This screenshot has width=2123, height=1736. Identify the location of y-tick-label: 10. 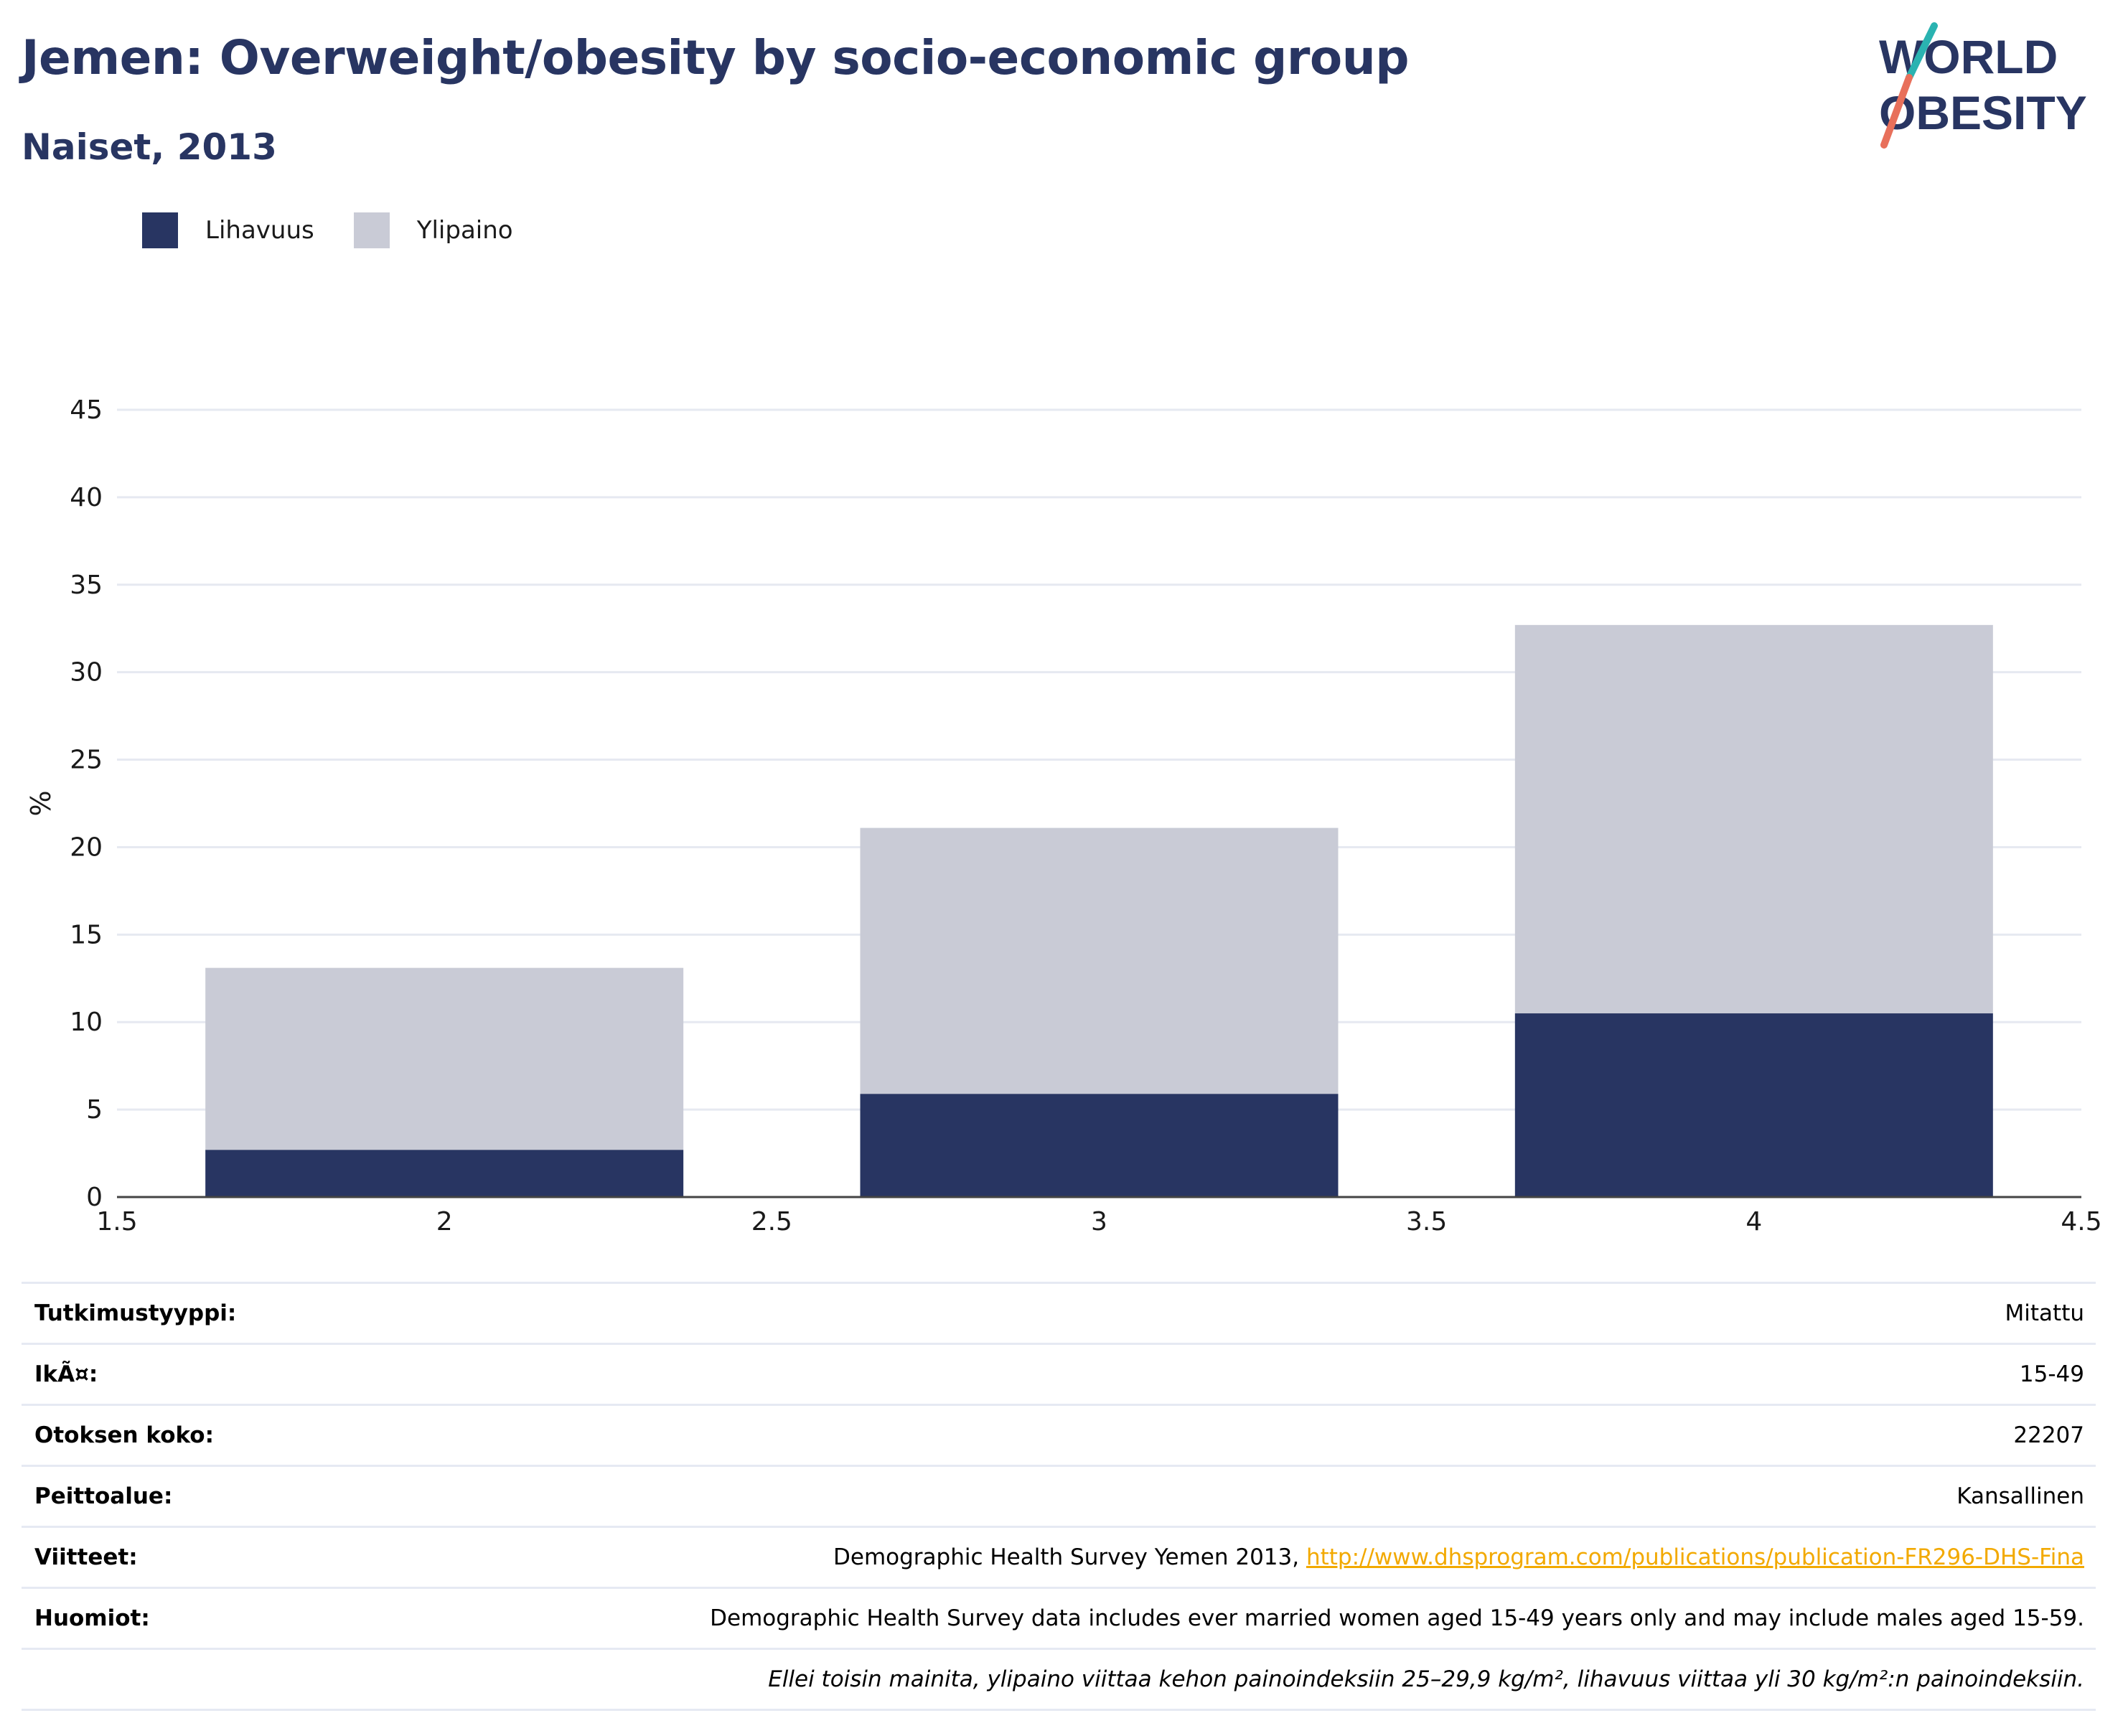
(86, 1022).